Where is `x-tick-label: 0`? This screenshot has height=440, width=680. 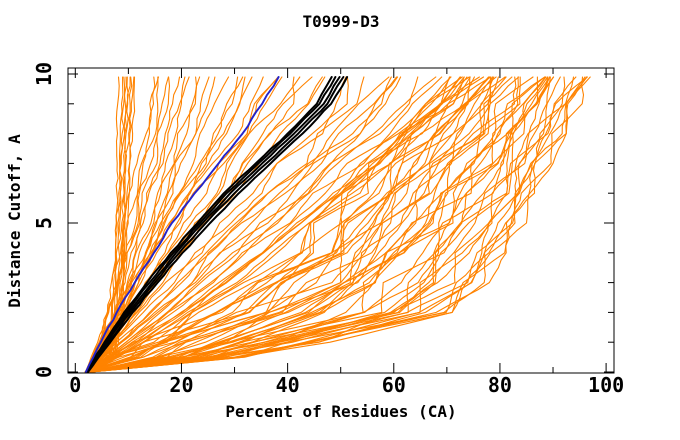 x-tick-label: 0 is located at coordinates (75, 385).